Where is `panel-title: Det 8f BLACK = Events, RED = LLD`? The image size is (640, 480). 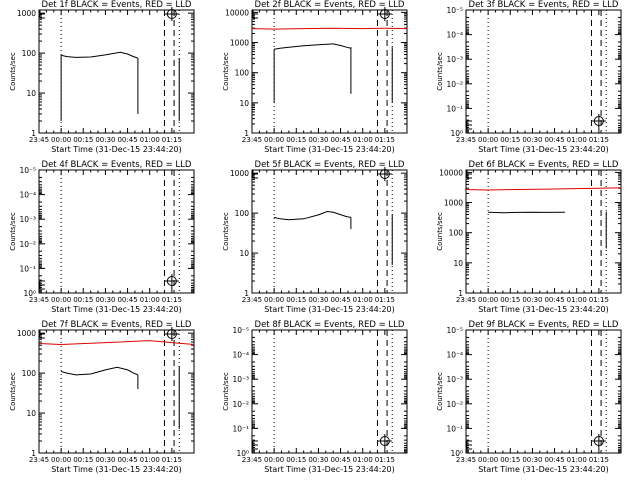
panel-title: Det 8f BLACK = Events, RED = LLD is located at coordinates (330, 325).